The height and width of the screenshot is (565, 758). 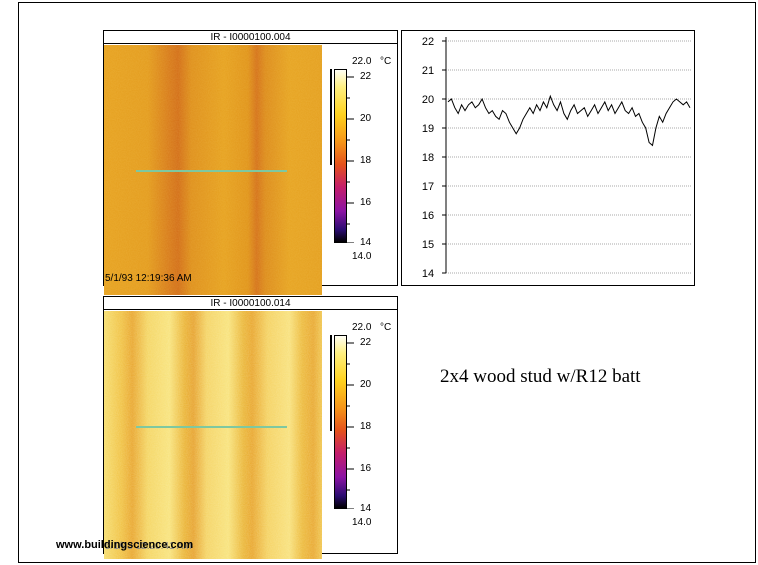 I want to click on website-label: www.buildingscience.com, so click(x=125, y=545).